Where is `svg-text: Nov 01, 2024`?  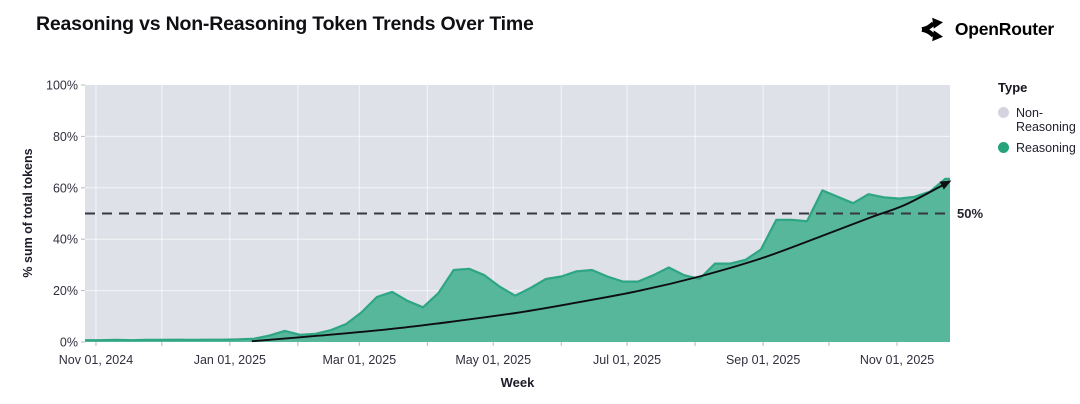
svg-text: Nov 01, 2024 is located at coordinates (96, 360).